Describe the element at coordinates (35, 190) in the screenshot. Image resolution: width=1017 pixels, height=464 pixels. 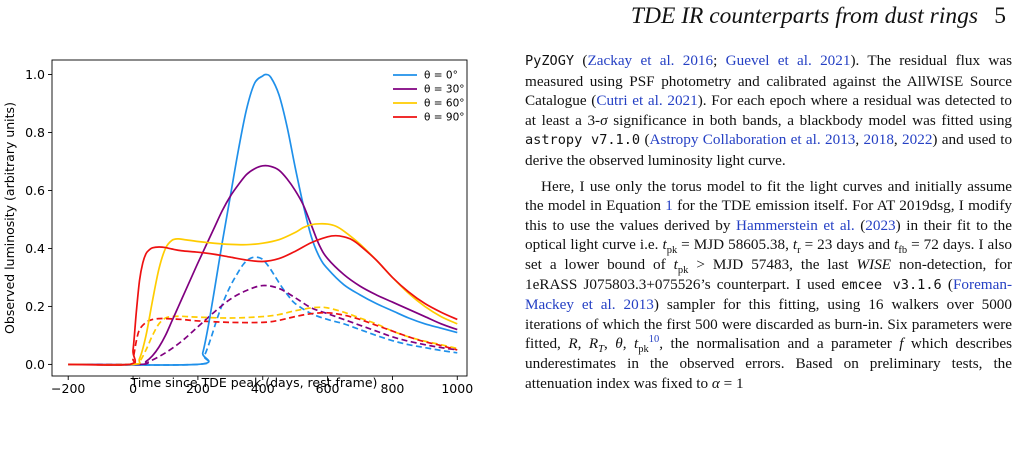
I see `y-tick-label: 0.6` at that location.